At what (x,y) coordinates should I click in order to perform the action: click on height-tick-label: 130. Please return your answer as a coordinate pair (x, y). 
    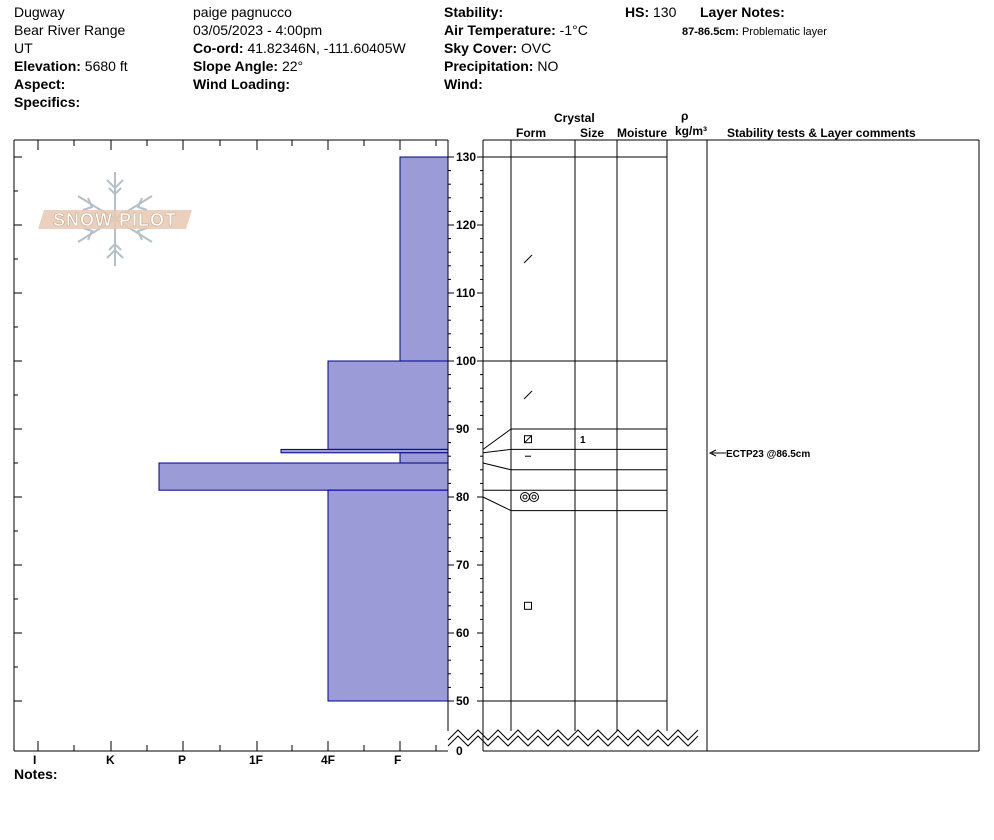
    Looking at the image, I should click on (466, 157).